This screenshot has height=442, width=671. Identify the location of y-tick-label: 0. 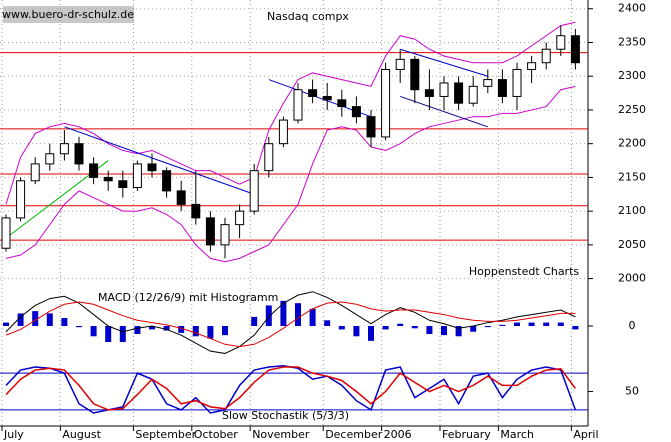
(632, 325).